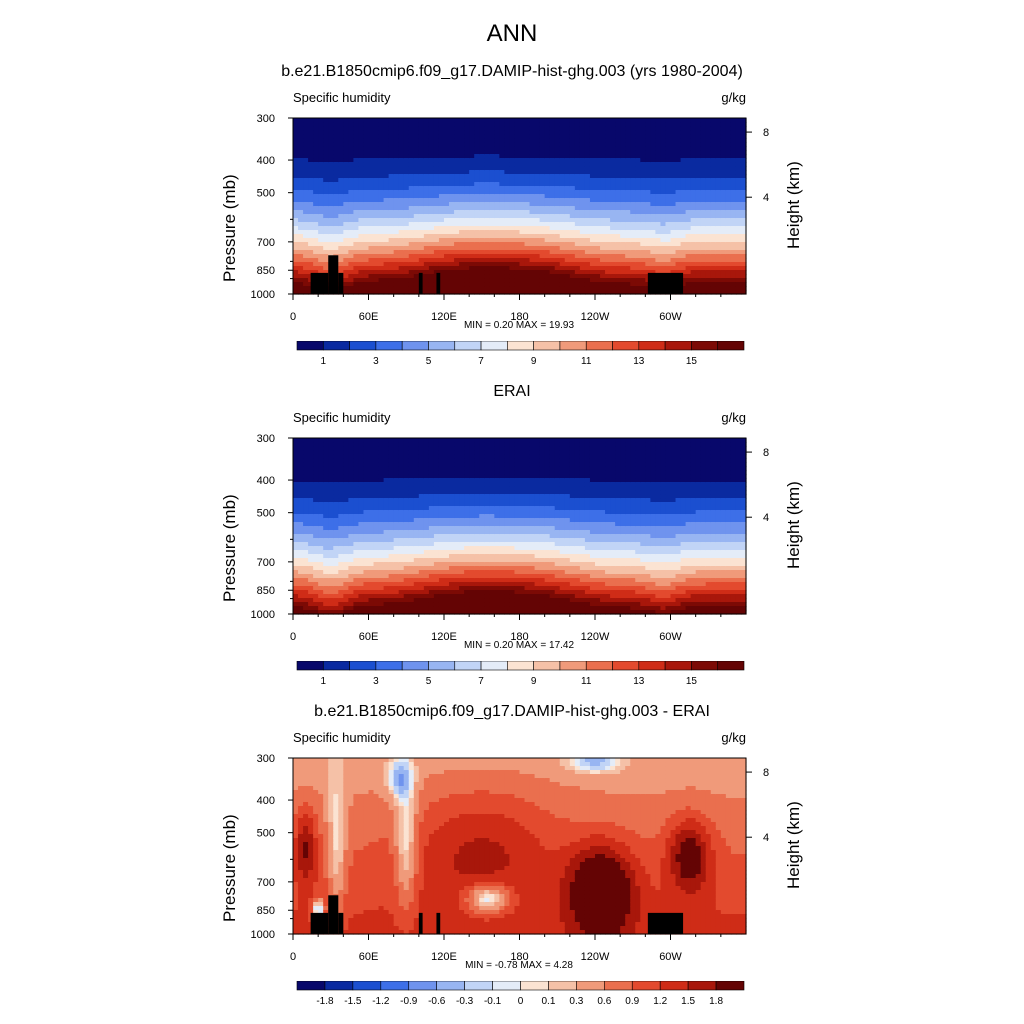  What do you see at coordinates (604, 1001) in the screenshot?
I see `colorbar-label: 0.6` at bounding box center [604, 1001].